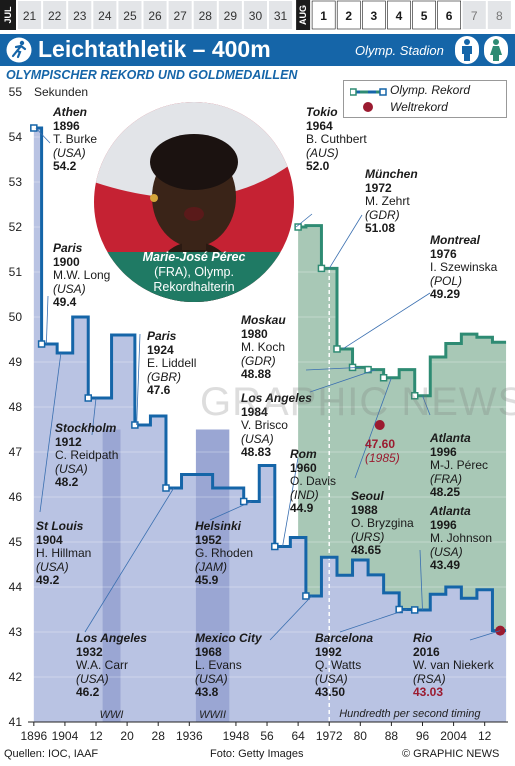  What do you see at coordinates (499, 16) in the screenshot?
I see `date-label: 8` at bounding box center [499, 16].